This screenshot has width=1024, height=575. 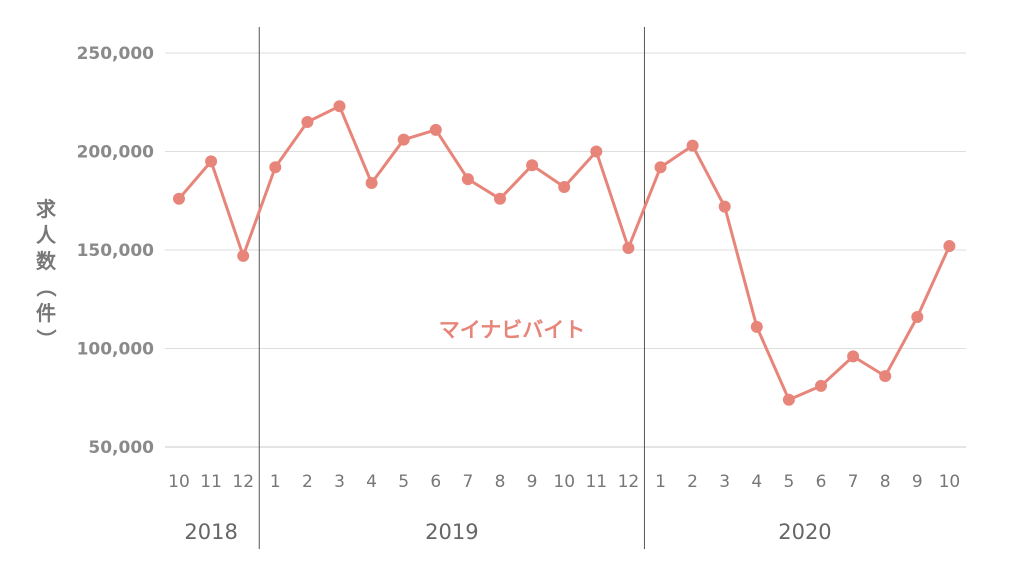 What do you see at coordinates (46, 235) in the screenshot?
I see `y-axis-label-char: 人` at bounding box center [46, 235].